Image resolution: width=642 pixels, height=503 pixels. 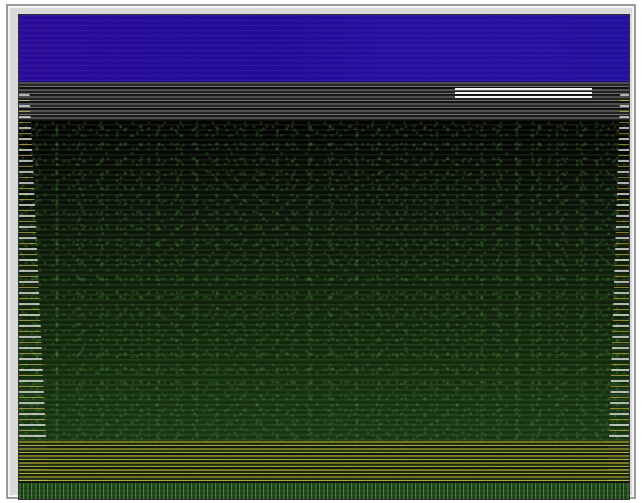 I want to click on top-color-band, so click(x=324, y=48).